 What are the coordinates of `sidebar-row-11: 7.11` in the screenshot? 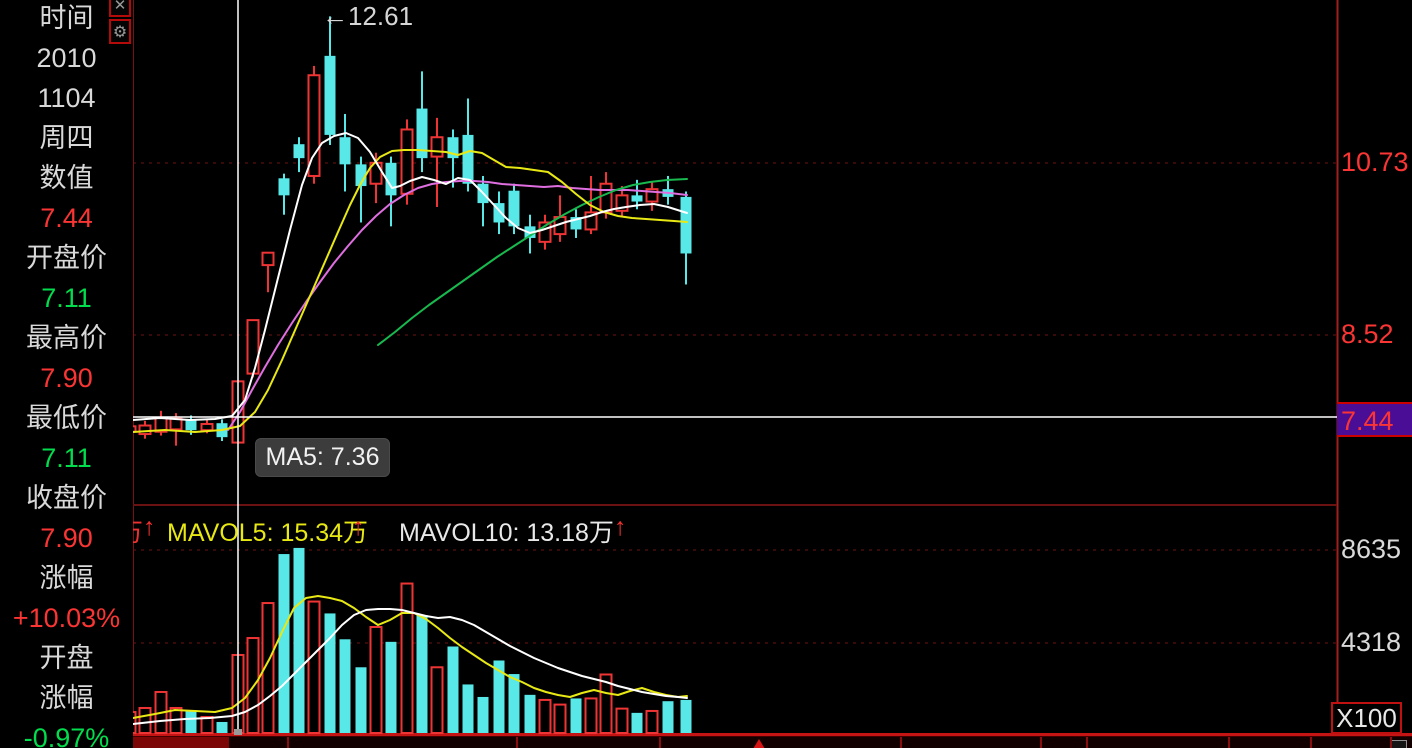 It's located at (66, 458).